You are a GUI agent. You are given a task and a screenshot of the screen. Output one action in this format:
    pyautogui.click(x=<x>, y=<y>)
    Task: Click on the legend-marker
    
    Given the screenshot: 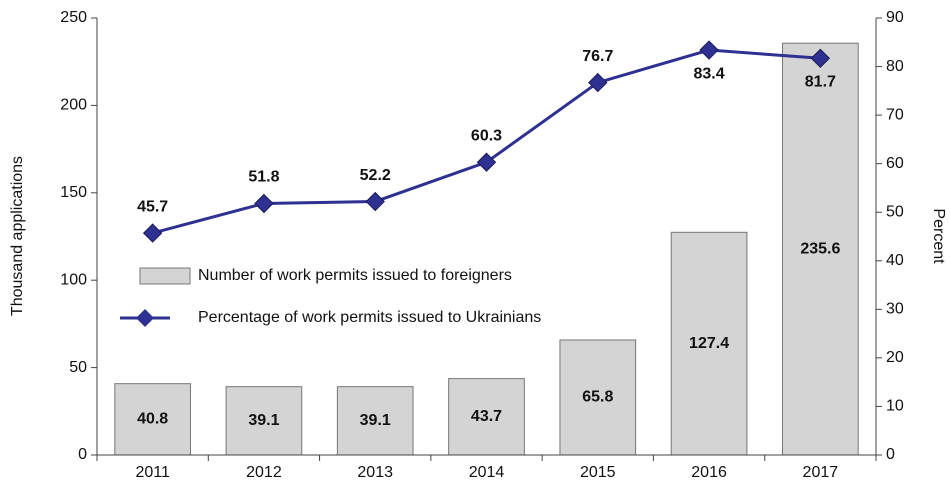 What is the action you would take?
    pyautogui.click(x=145, y=318)
    